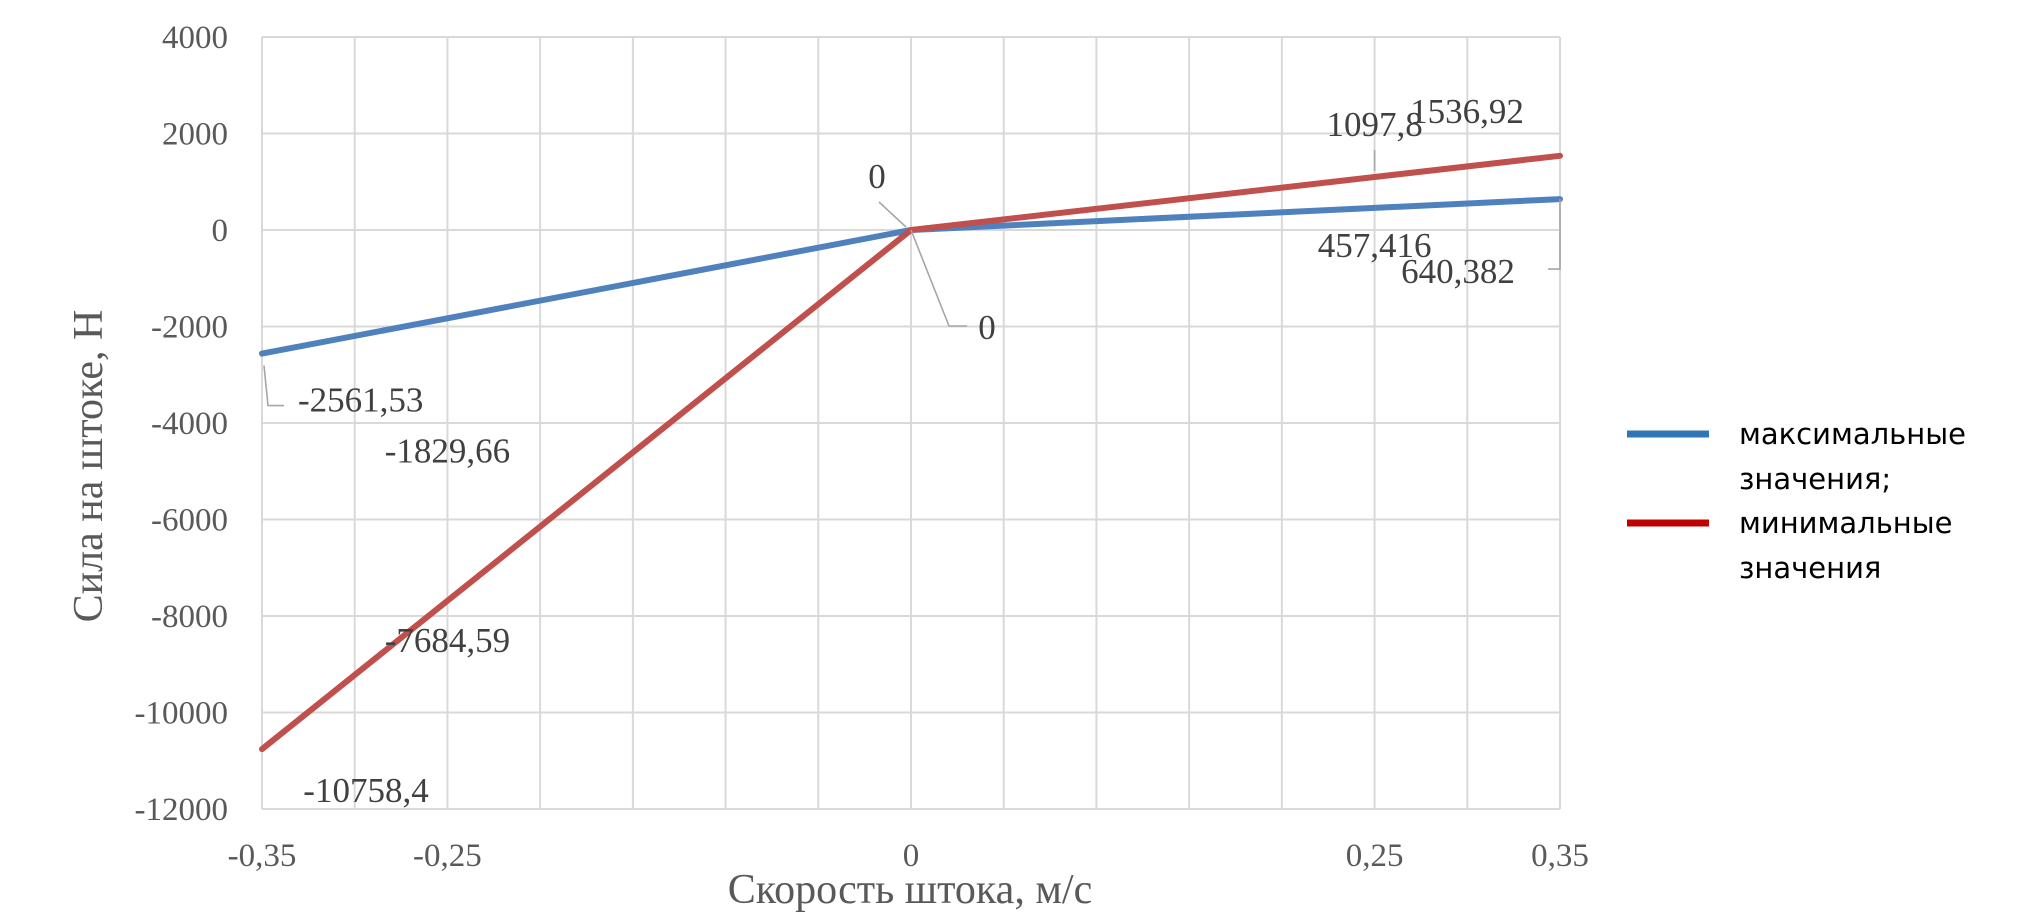 Image resolution: width=2020 pixels, height=922 pixels. I want to click on legend-label-min: минимальные, so click(1846, 523).